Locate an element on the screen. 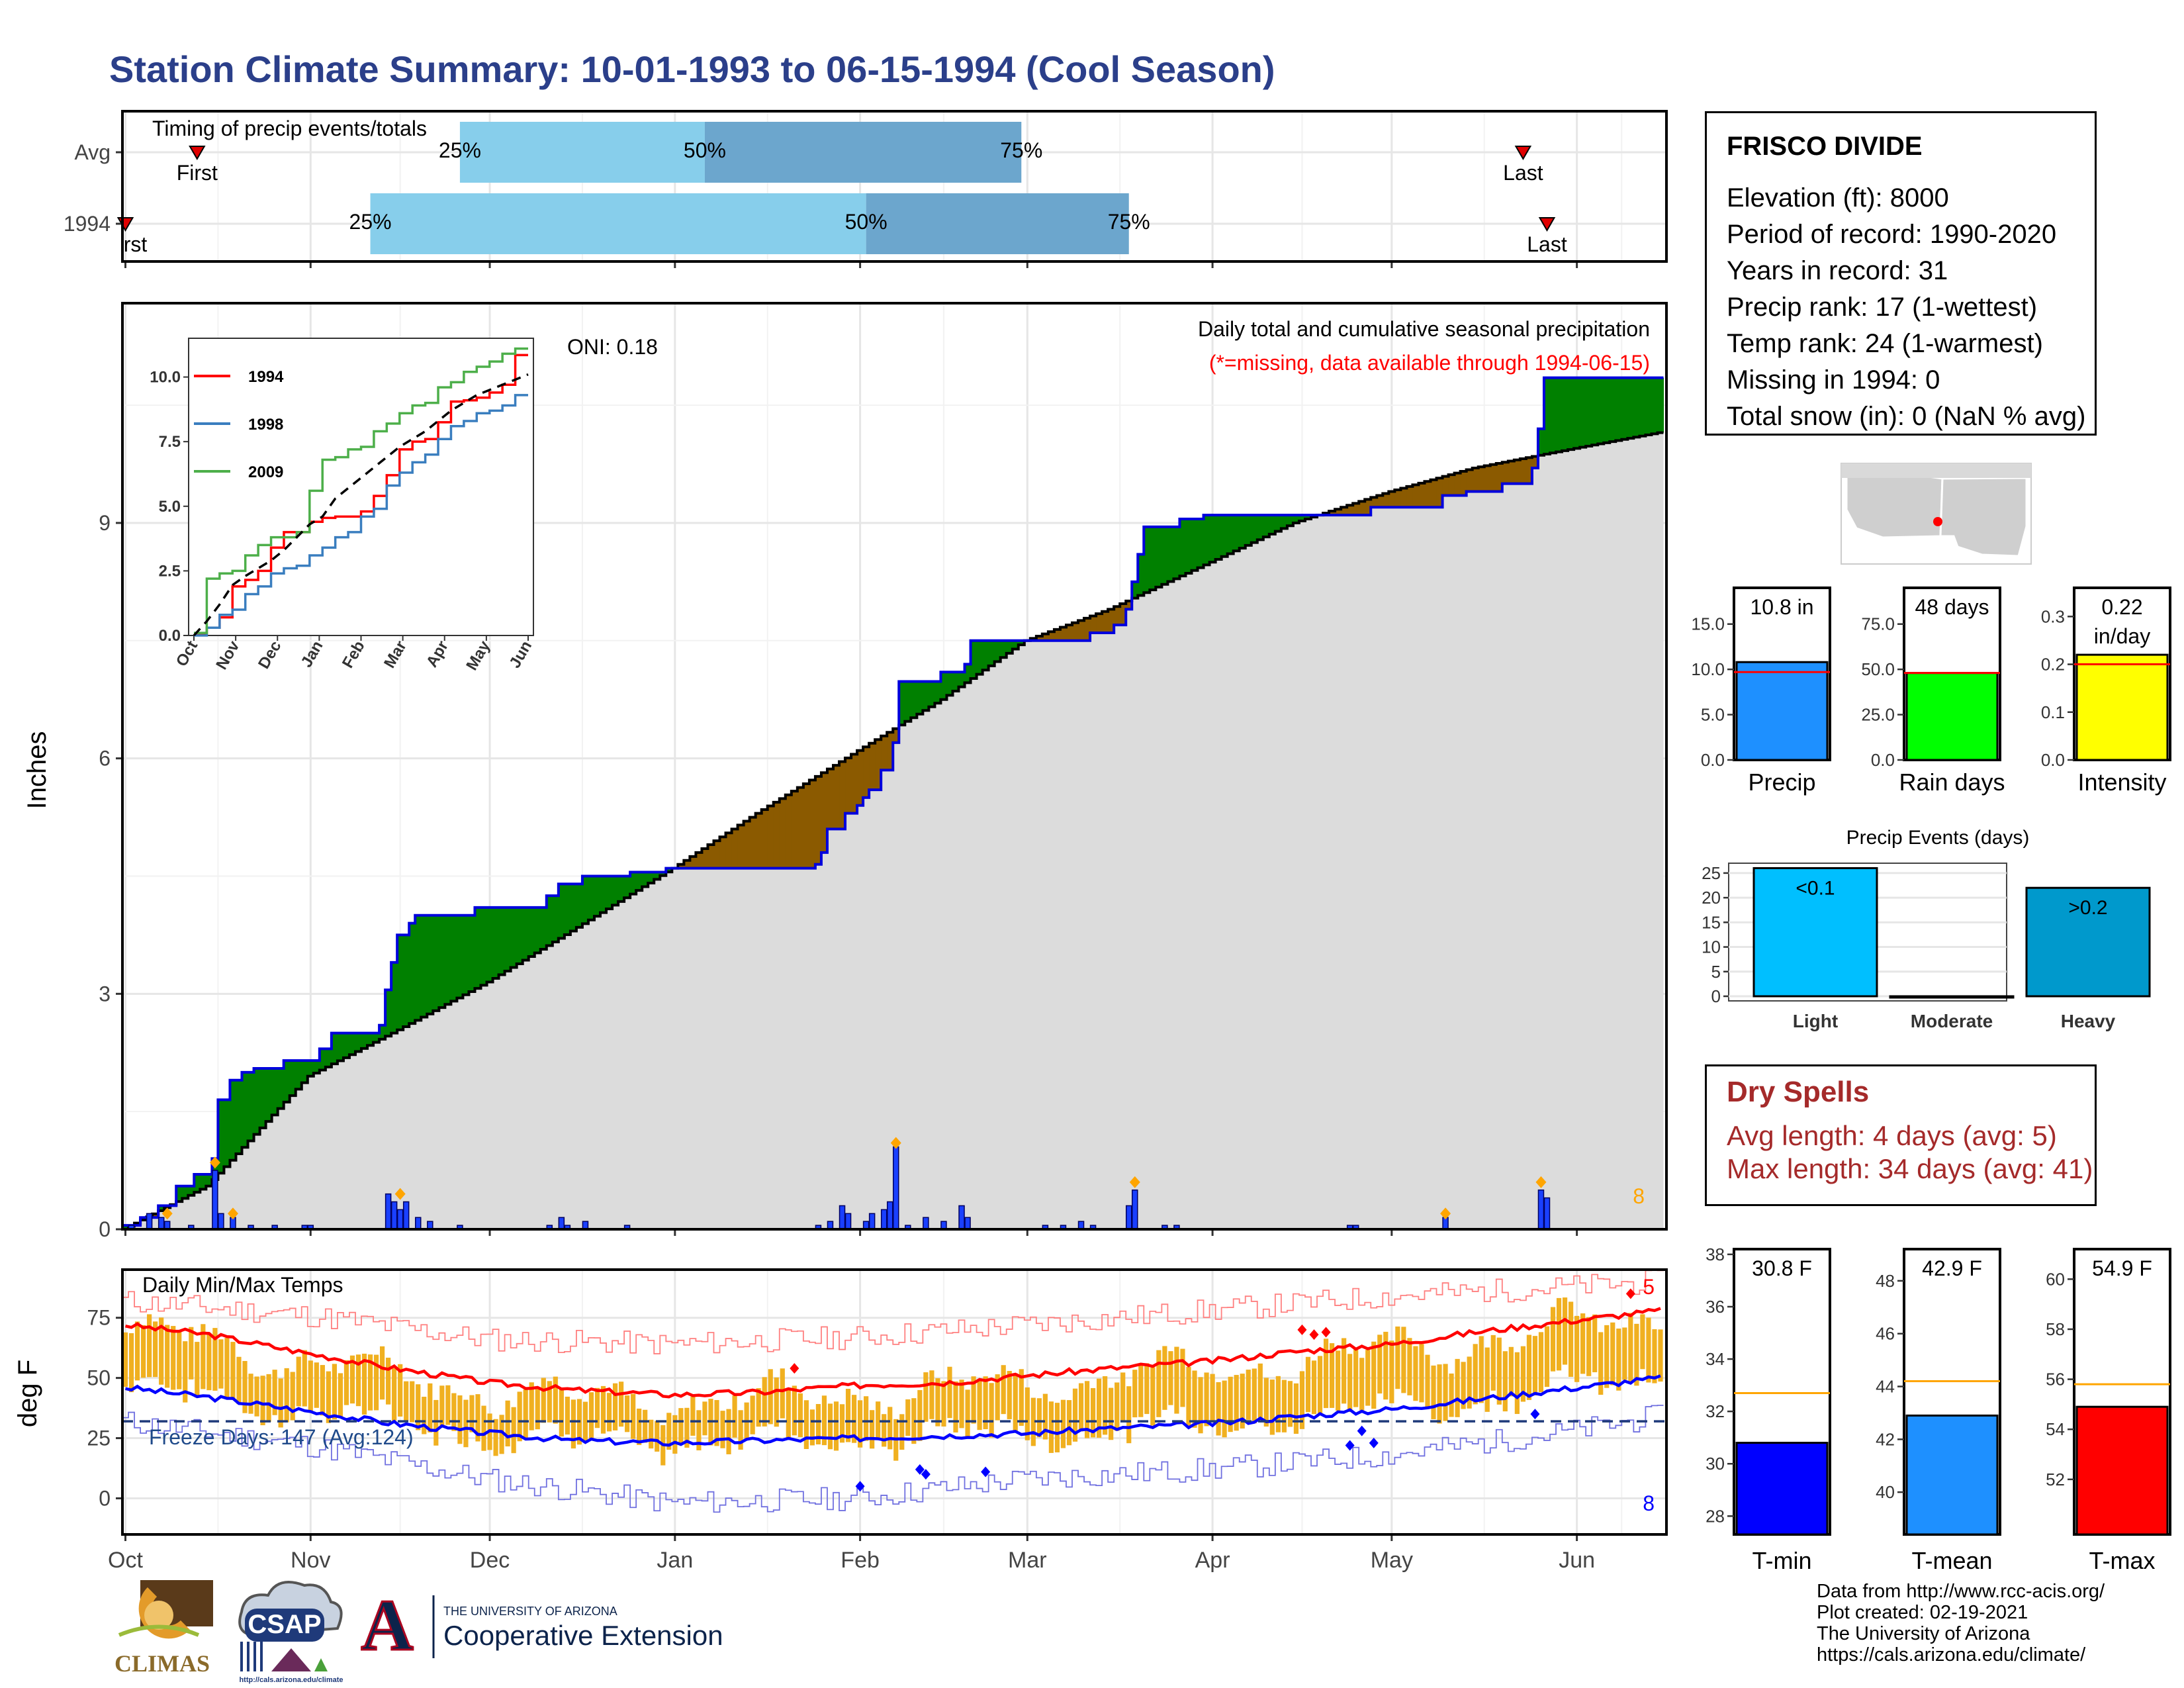  freeze-days-label: Freeze Days: 147 (Avg:124) is located at coordinates (281, 1437).